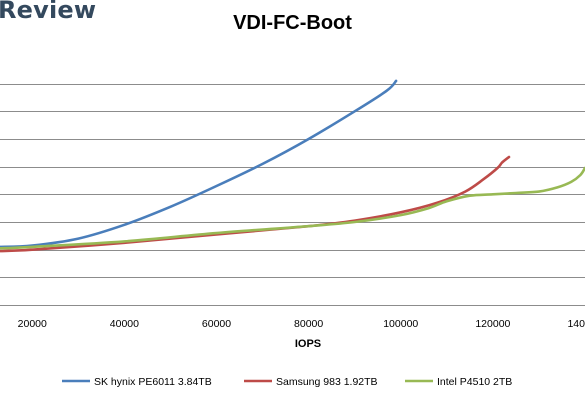 The height and width of the screenshot is (401, 585). What do you see at coordinates (327, 382) in the screenshot?
I see `legend-label-2: Samsung 983 1.92TB` at bounding box center [327, 382].